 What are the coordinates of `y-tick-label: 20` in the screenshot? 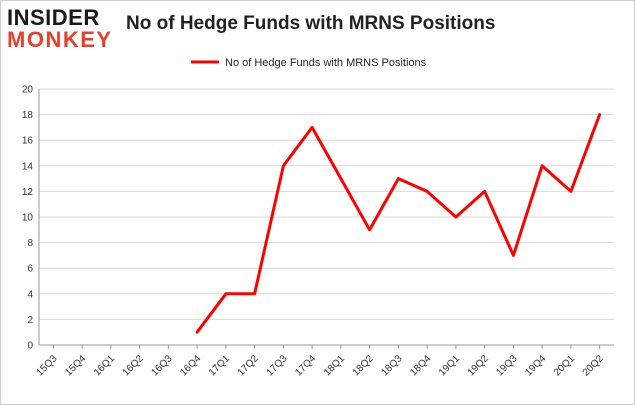 It's located at (28, 90).